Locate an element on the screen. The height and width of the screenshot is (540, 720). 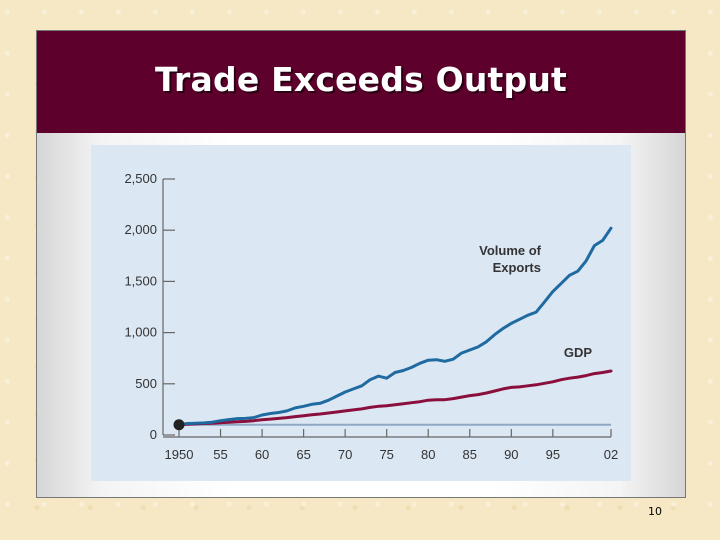
x-tick-label: 60 is located at coordinates (262, 454).